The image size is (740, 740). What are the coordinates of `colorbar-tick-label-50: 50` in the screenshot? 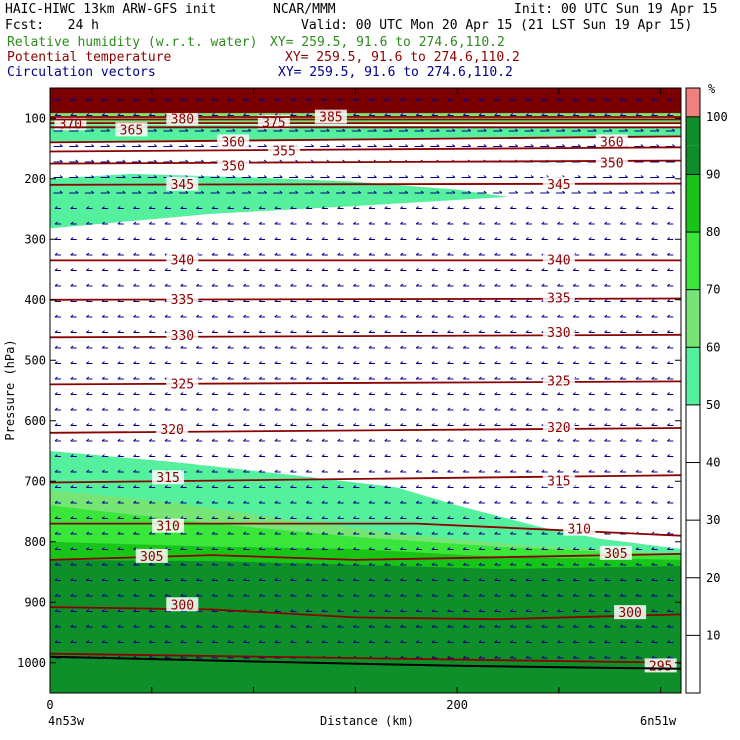 It's located at (713, 405).